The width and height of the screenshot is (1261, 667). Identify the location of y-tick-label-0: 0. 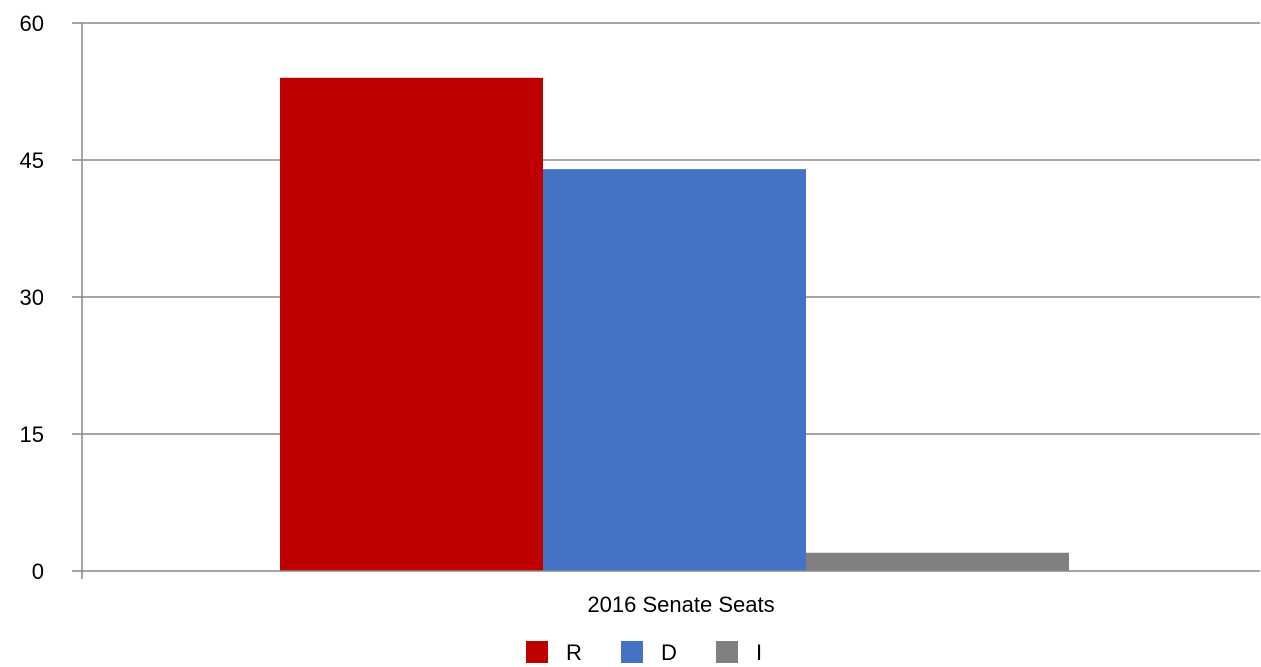
(38, 571).